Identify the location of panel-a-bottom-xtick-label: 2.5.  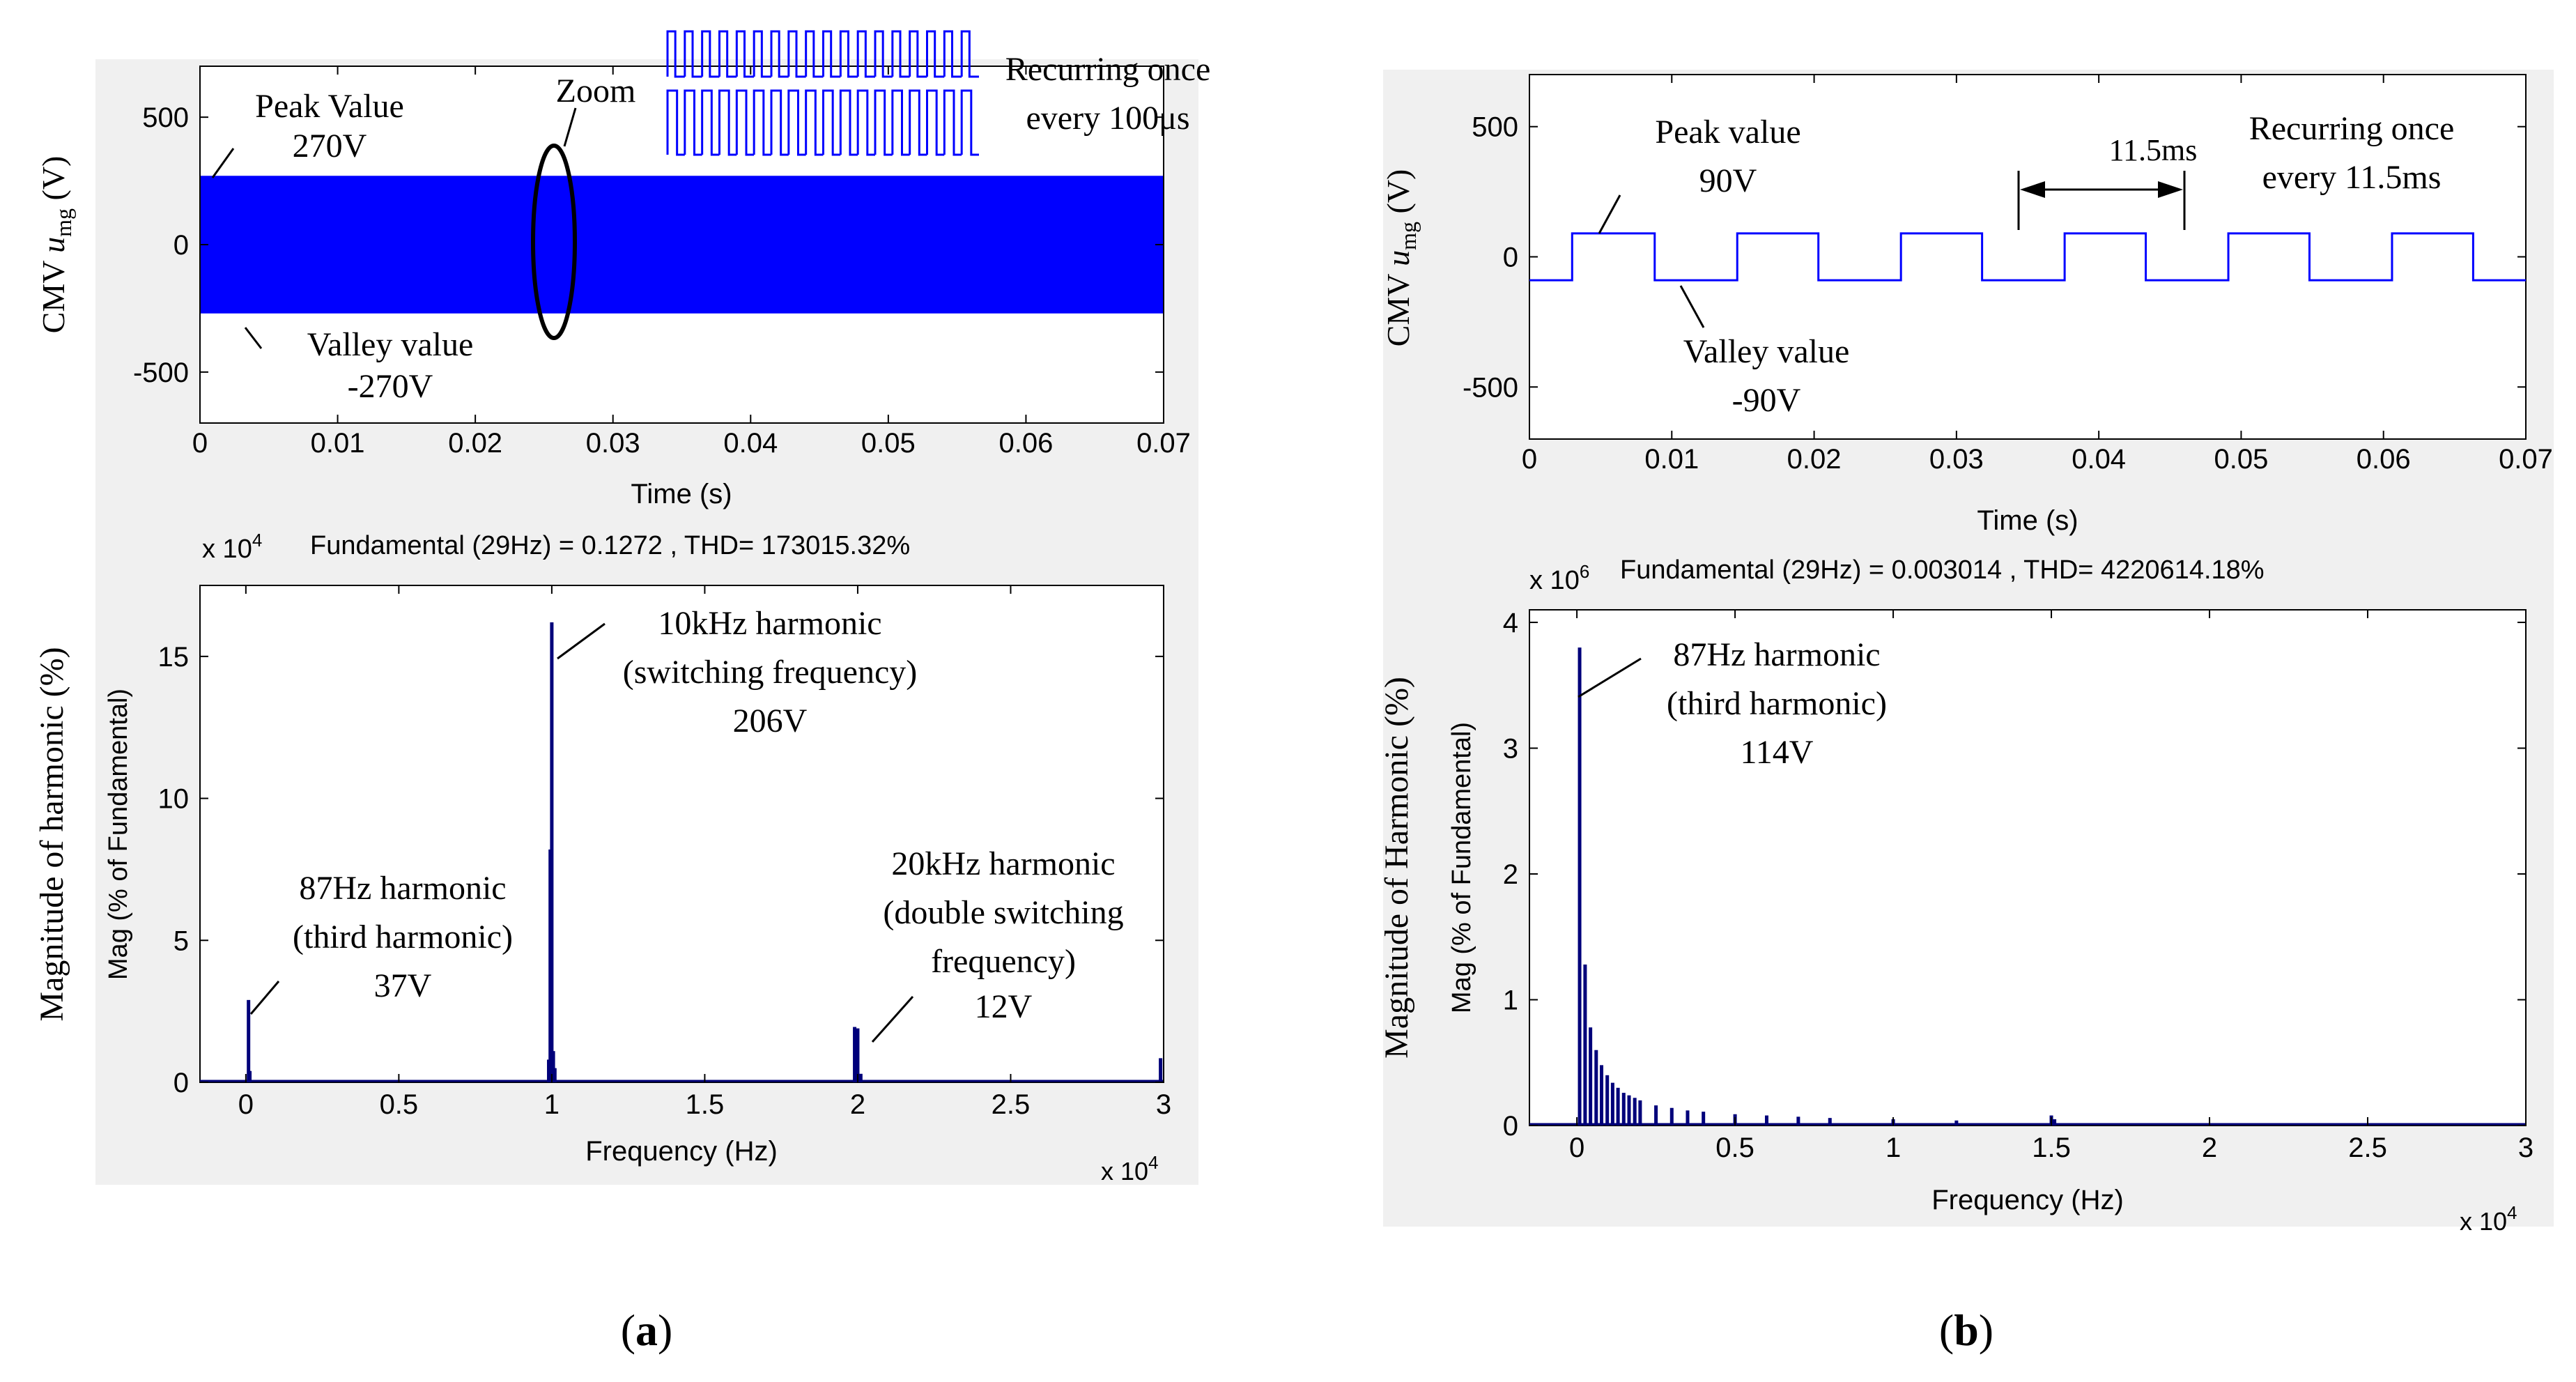
(1011, 1105).